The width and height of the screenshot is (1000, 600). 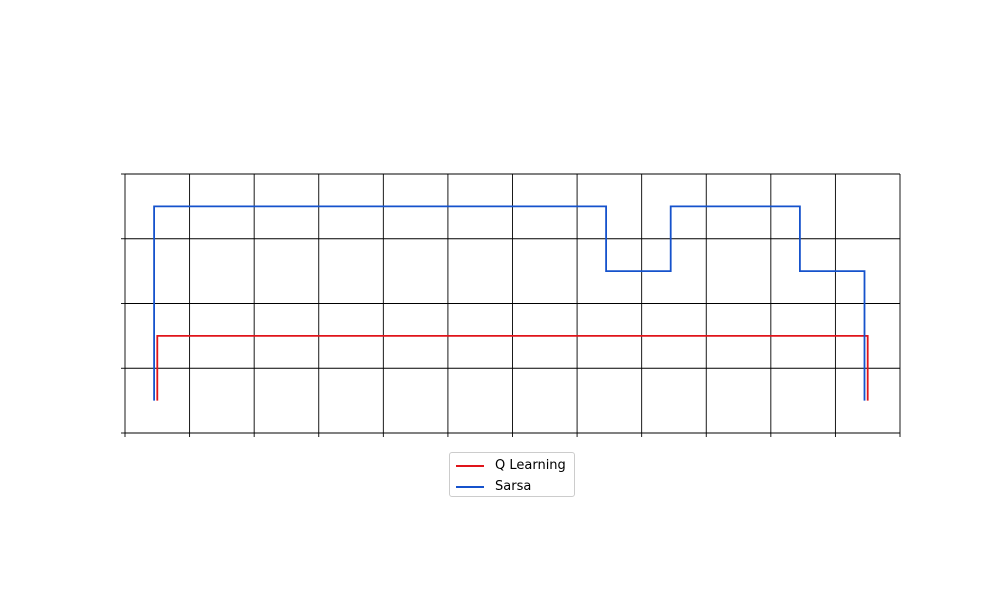 What do you see at coordinates (470, 466) in the screenshot?
I see `legend-swatch-q-learning` at bounding box center [470, 466].